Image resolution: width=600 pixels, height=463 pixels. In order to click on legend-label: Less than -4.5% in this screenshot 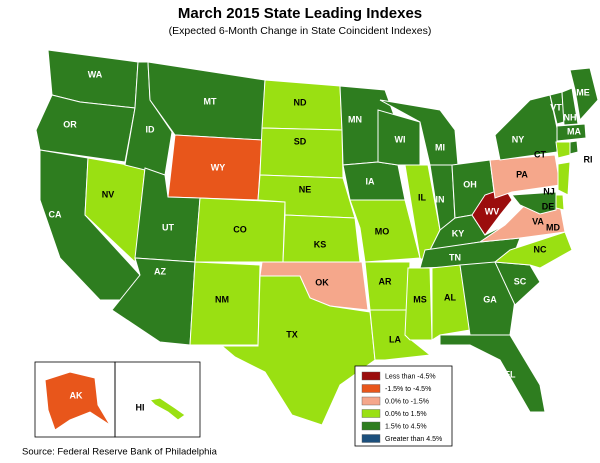, I will do `click(410, 376)`.